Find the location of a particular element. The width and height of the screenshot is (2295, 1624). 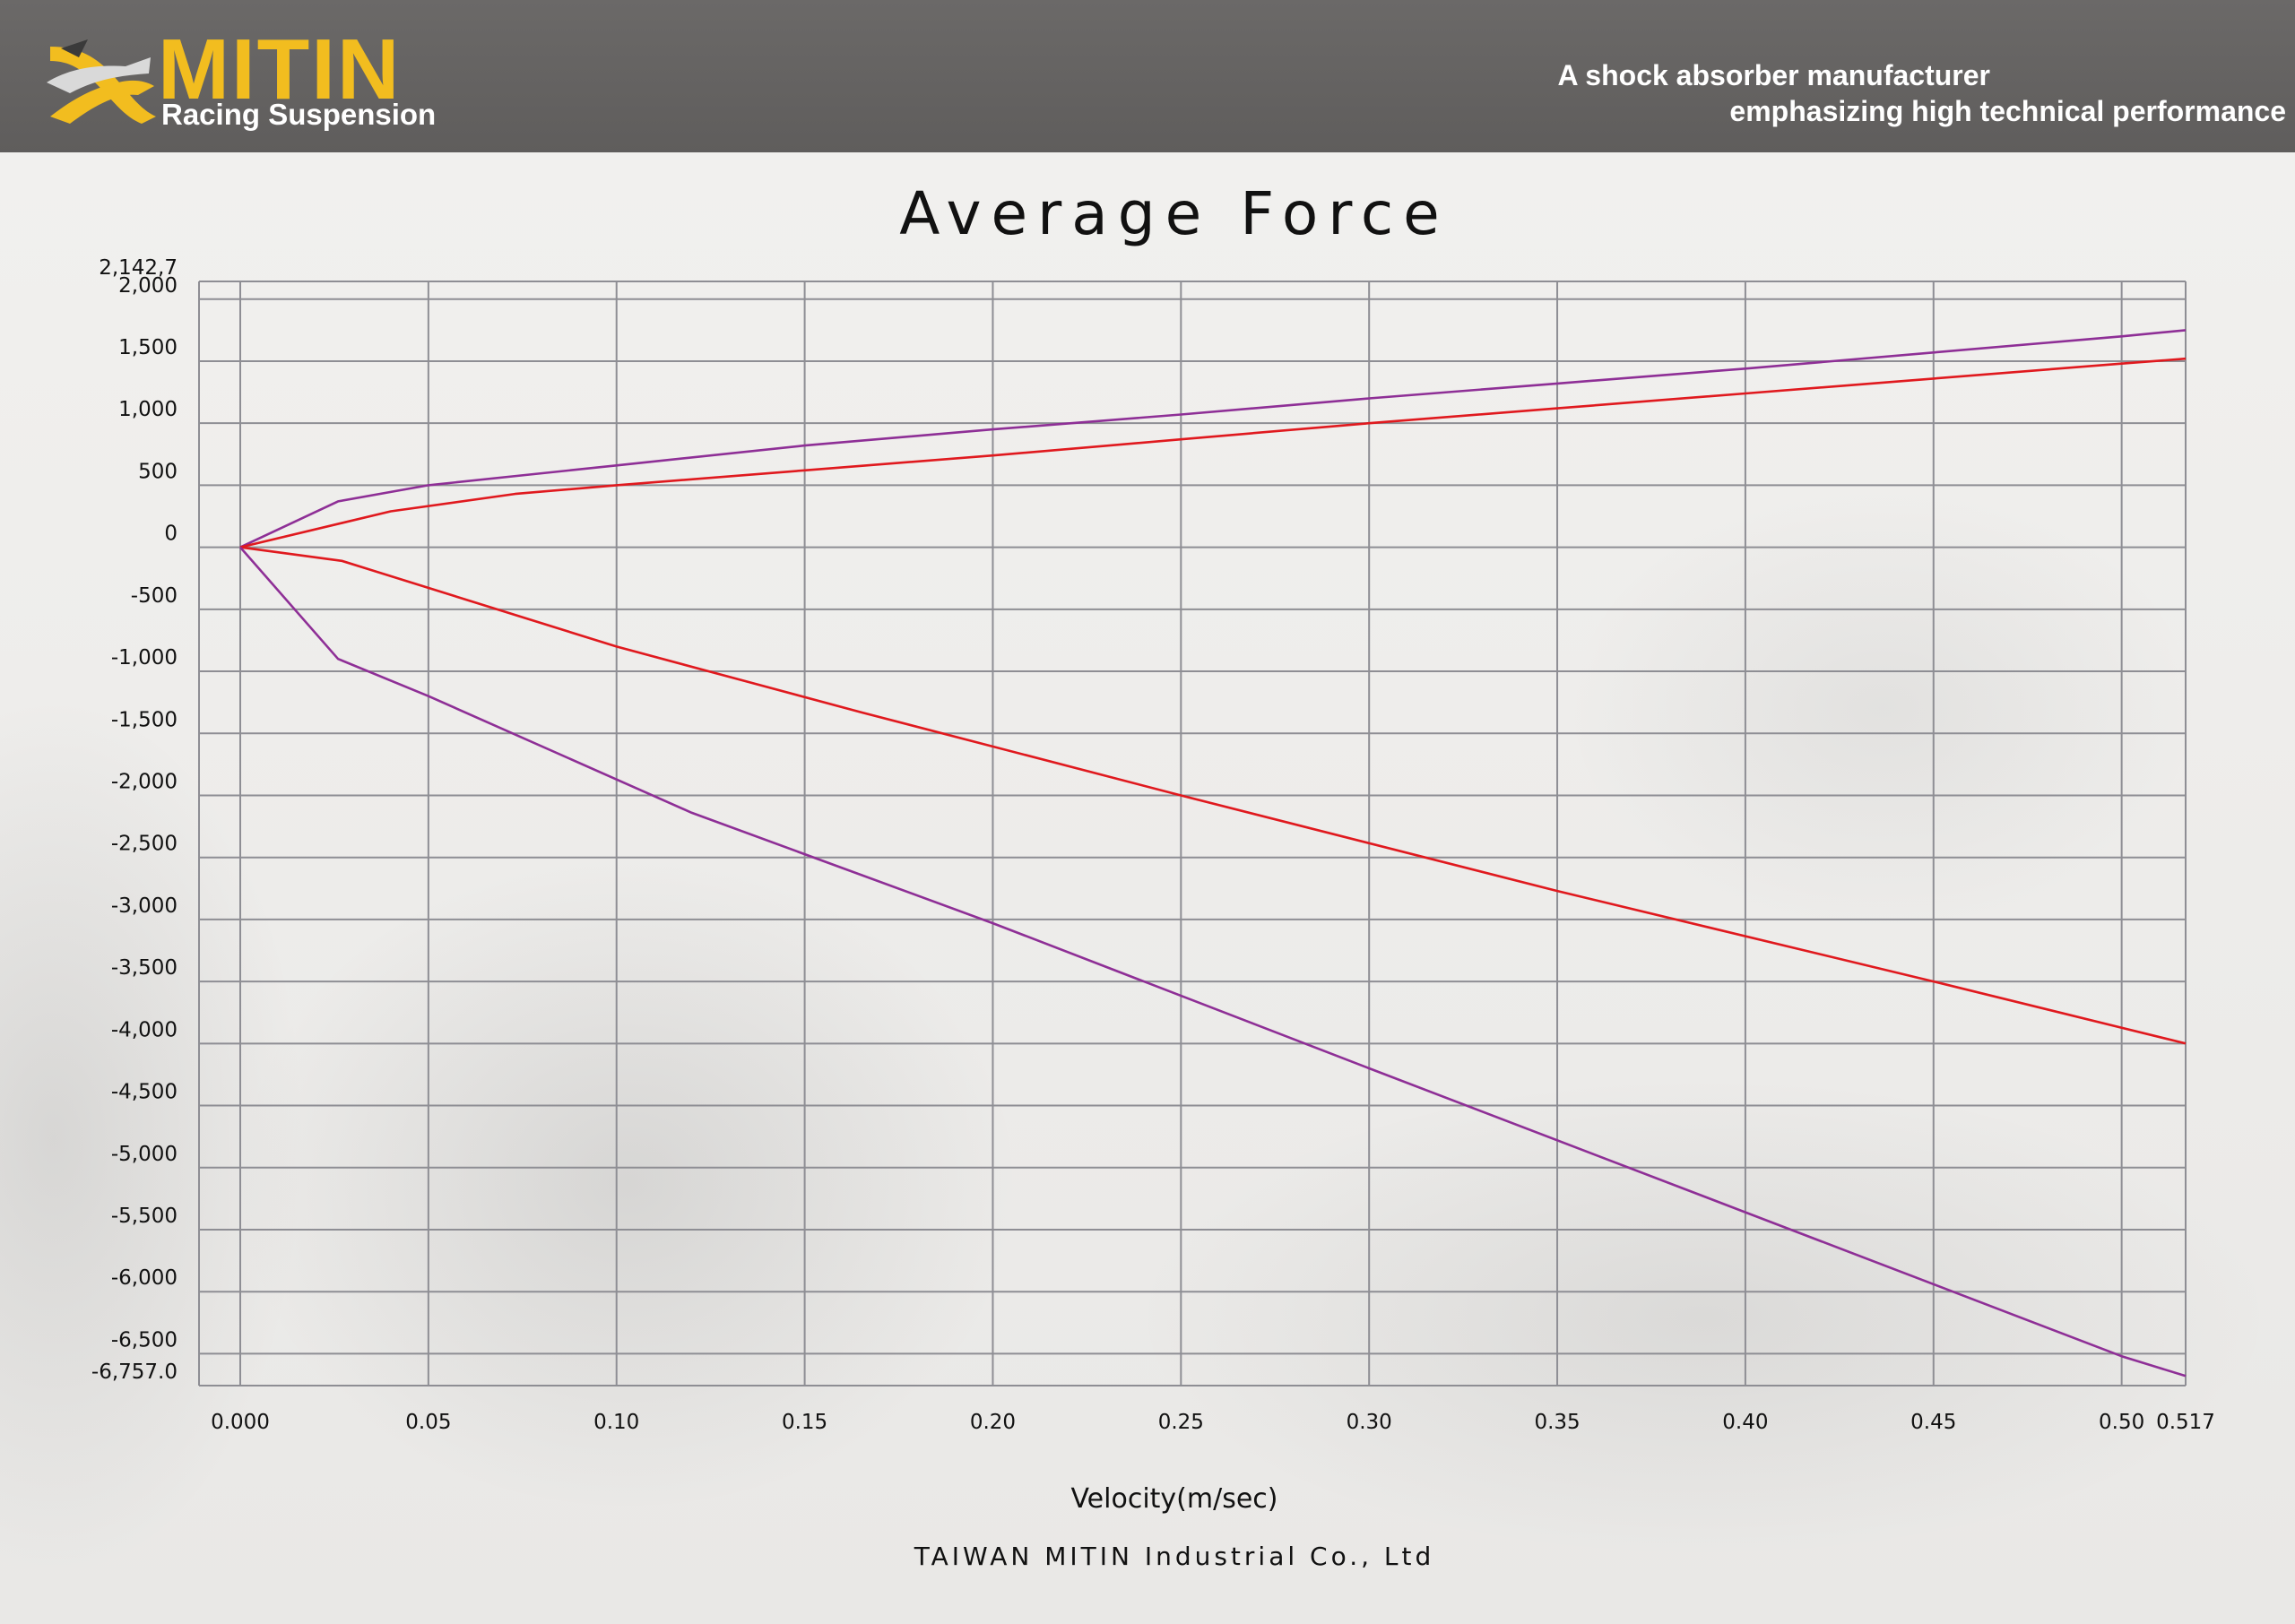

y-tick-label: 1,000 is located at coordinates (148, 410).